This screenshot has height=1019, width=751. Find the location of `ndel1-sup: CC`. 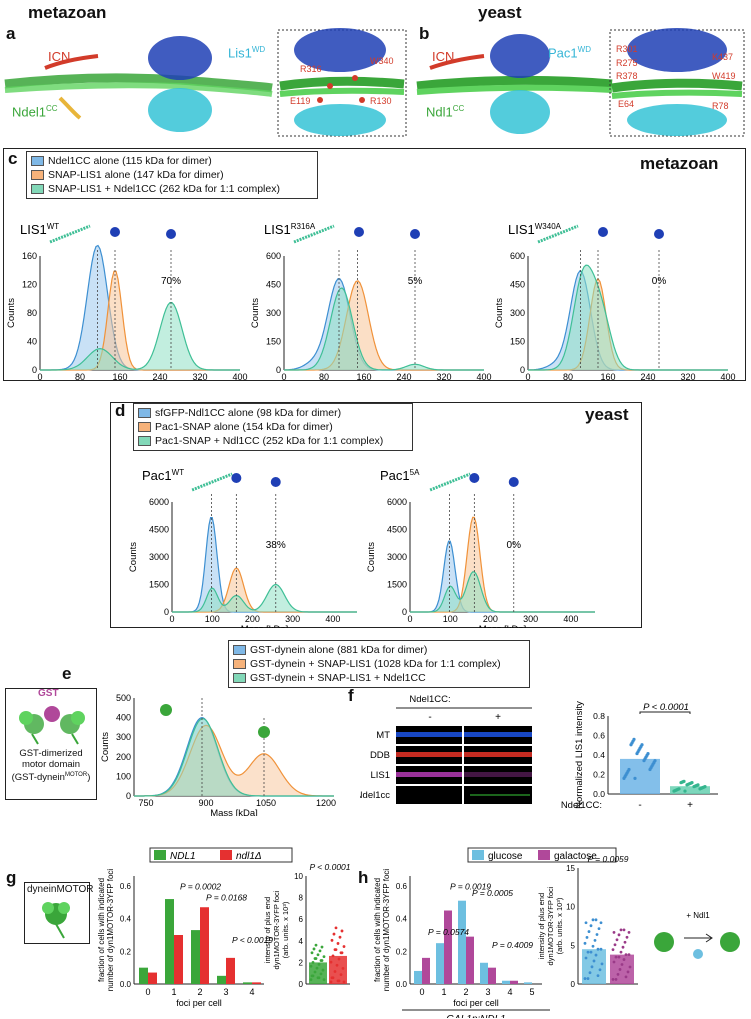

ndel1-sup: CC is located at coordinates (51, 108).